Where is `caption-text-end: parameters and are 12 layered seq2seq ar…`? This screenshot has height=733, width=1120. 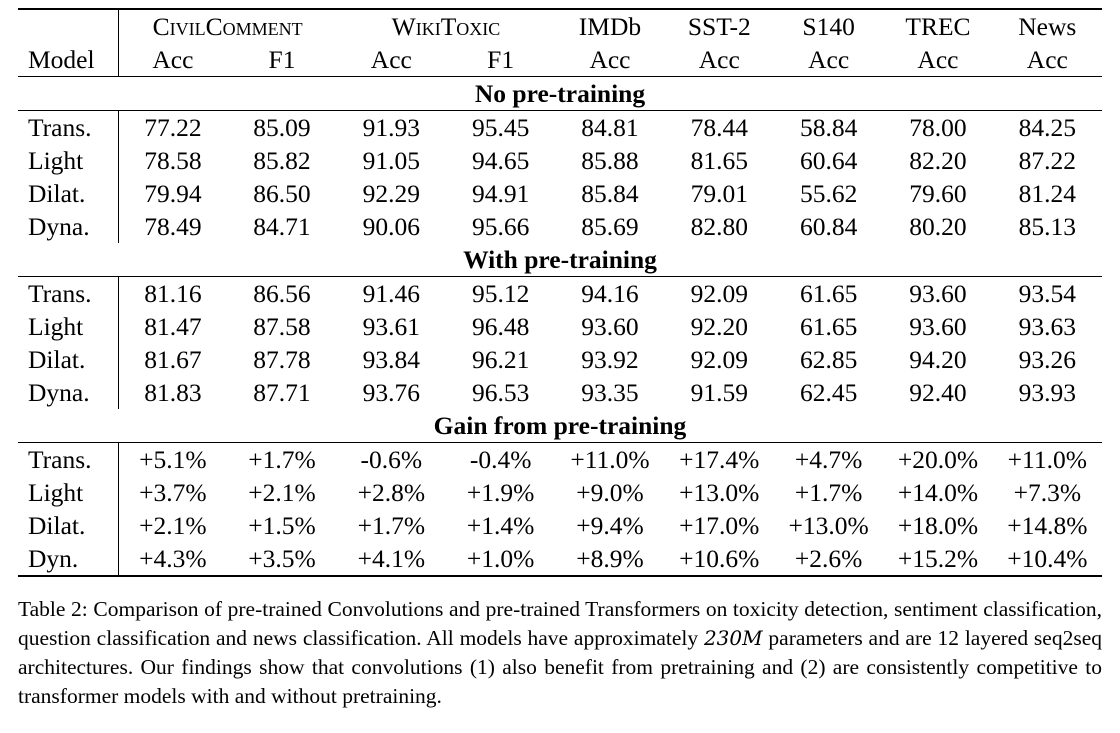 caption-text-end: parameters and are 12 layered seq2seq ar… is located at coordinates (560, 667).